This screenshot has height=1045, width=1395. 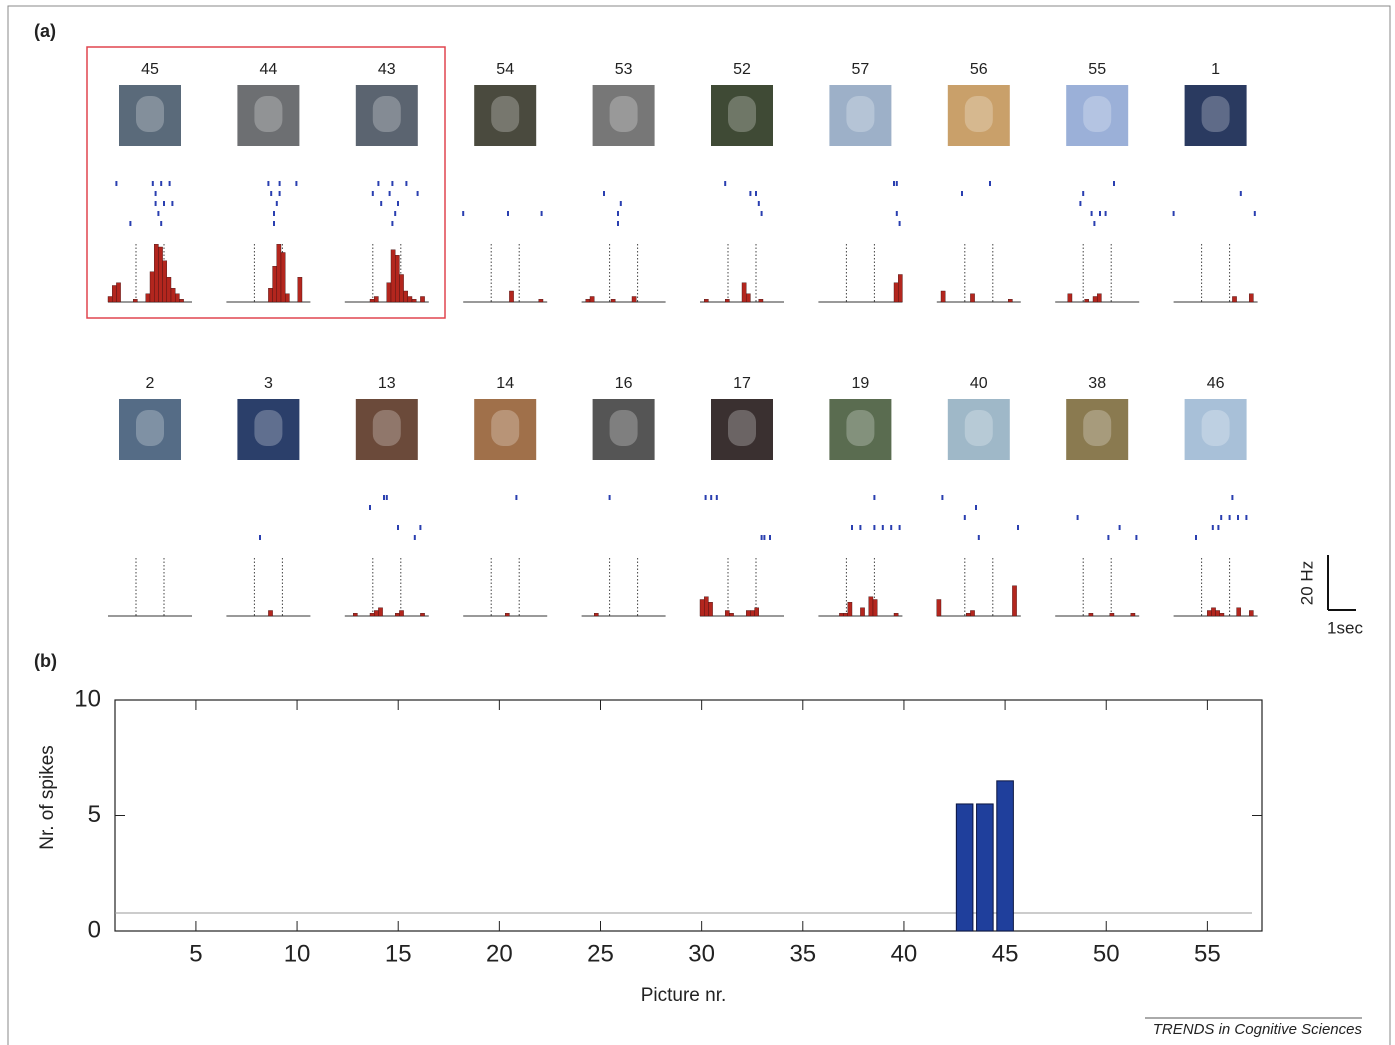 What do you see at coordinates (269, 69) in the screenshot?
I see `panel-number: 44` at bounding box center [269, 69].